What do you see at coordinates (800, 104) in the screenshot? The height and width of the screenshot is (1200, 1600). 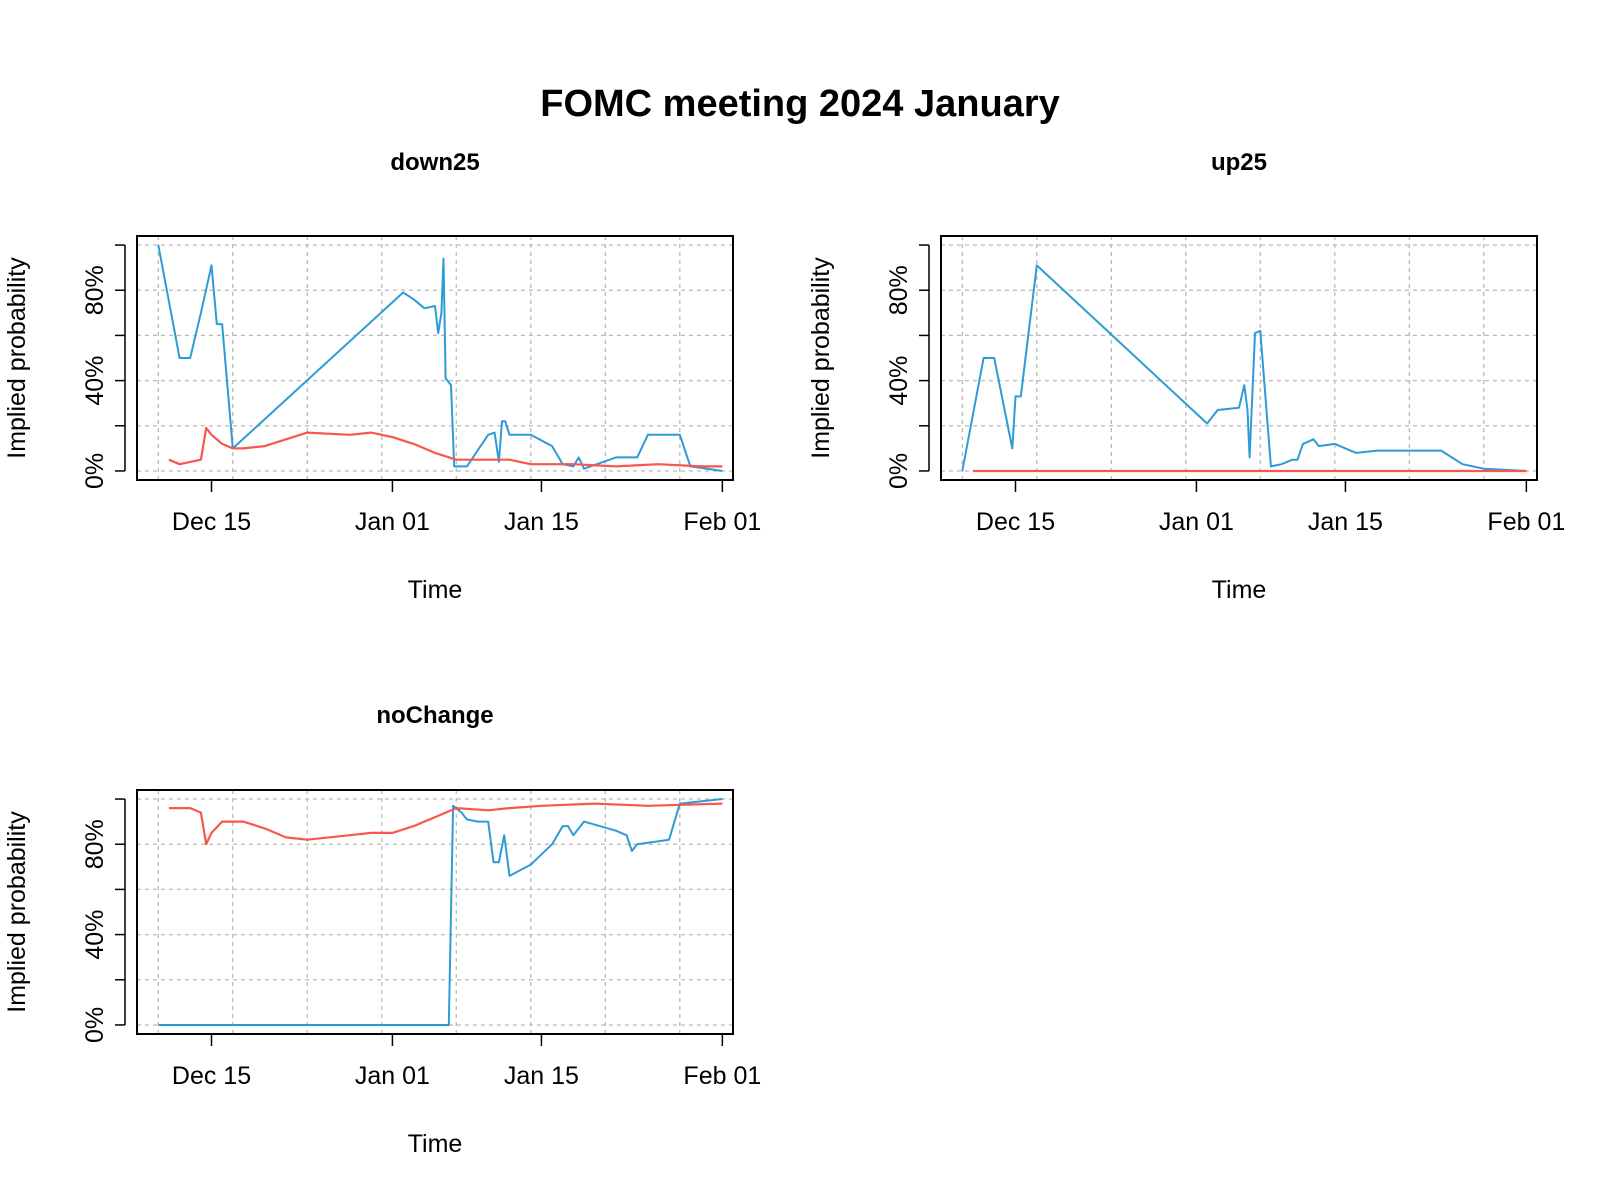 I see `figure-title: FOMC meeting 2024 January` at bounding box center [800, 104].